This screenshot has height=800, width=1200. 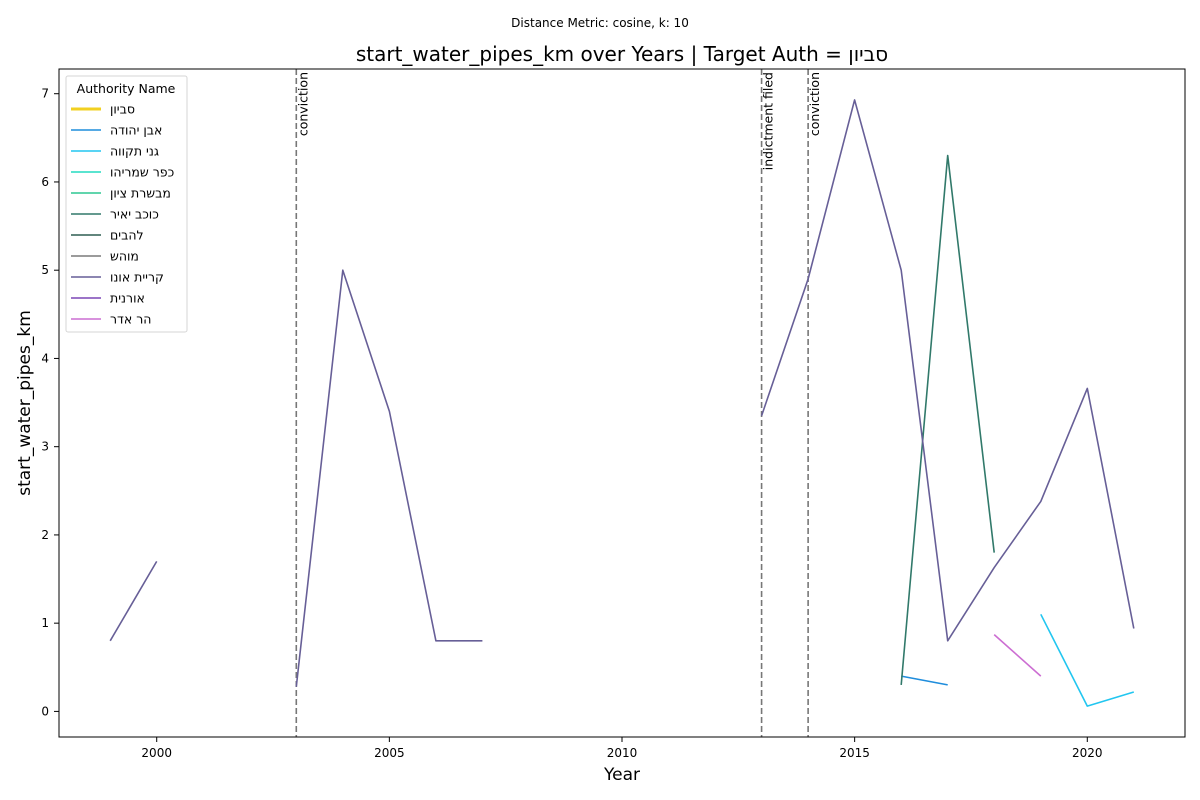 What do you see at coordinates (622, 753) in the screenshot?
I see `x-tick-label: 2010` at bounding box center [622, 753].